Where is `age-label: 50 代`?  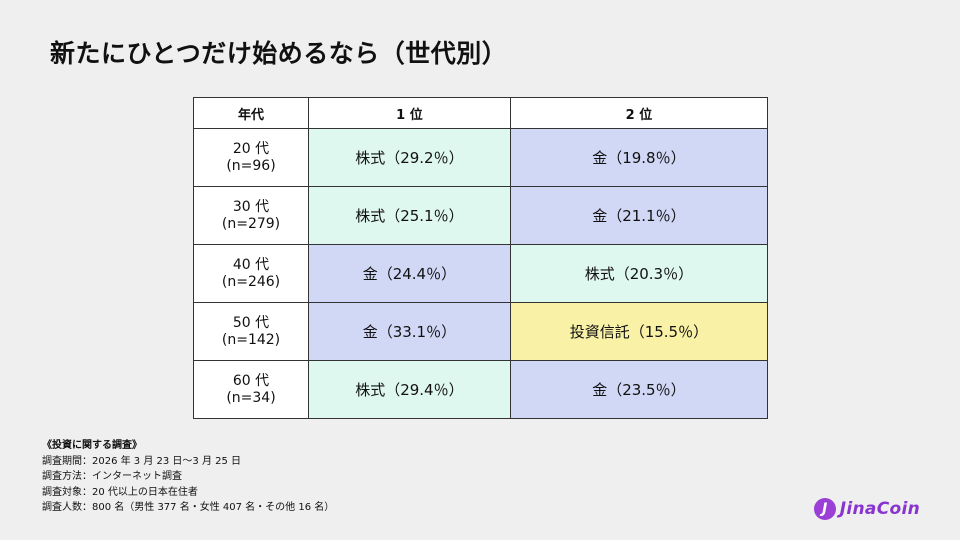 age-label: 50 代 is located at coordinates (251, 322).